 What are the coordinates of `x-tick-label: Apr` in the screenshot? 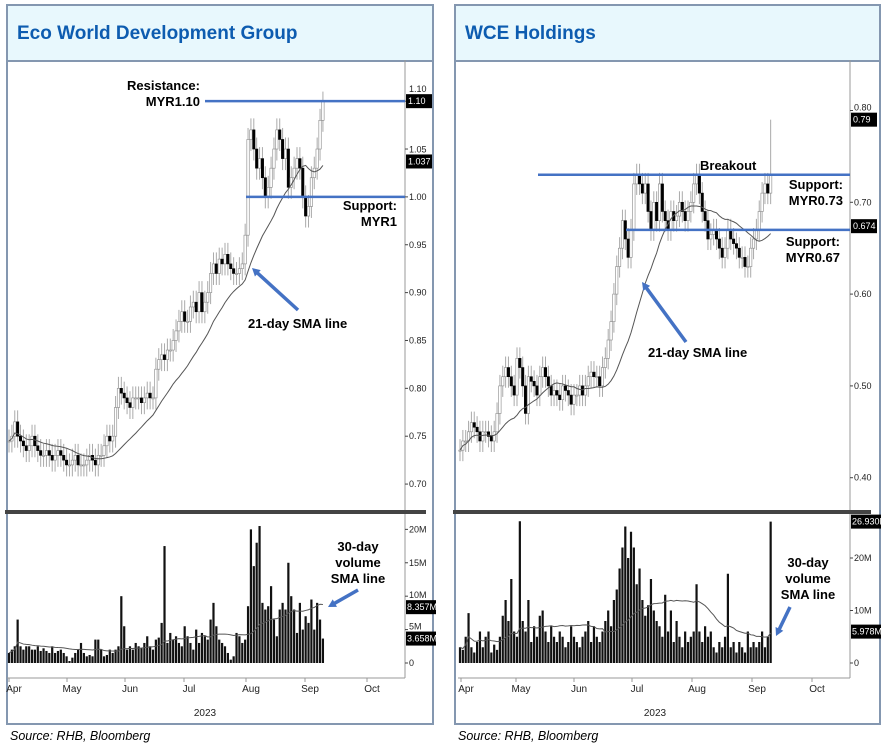 It's located at (14, 689).